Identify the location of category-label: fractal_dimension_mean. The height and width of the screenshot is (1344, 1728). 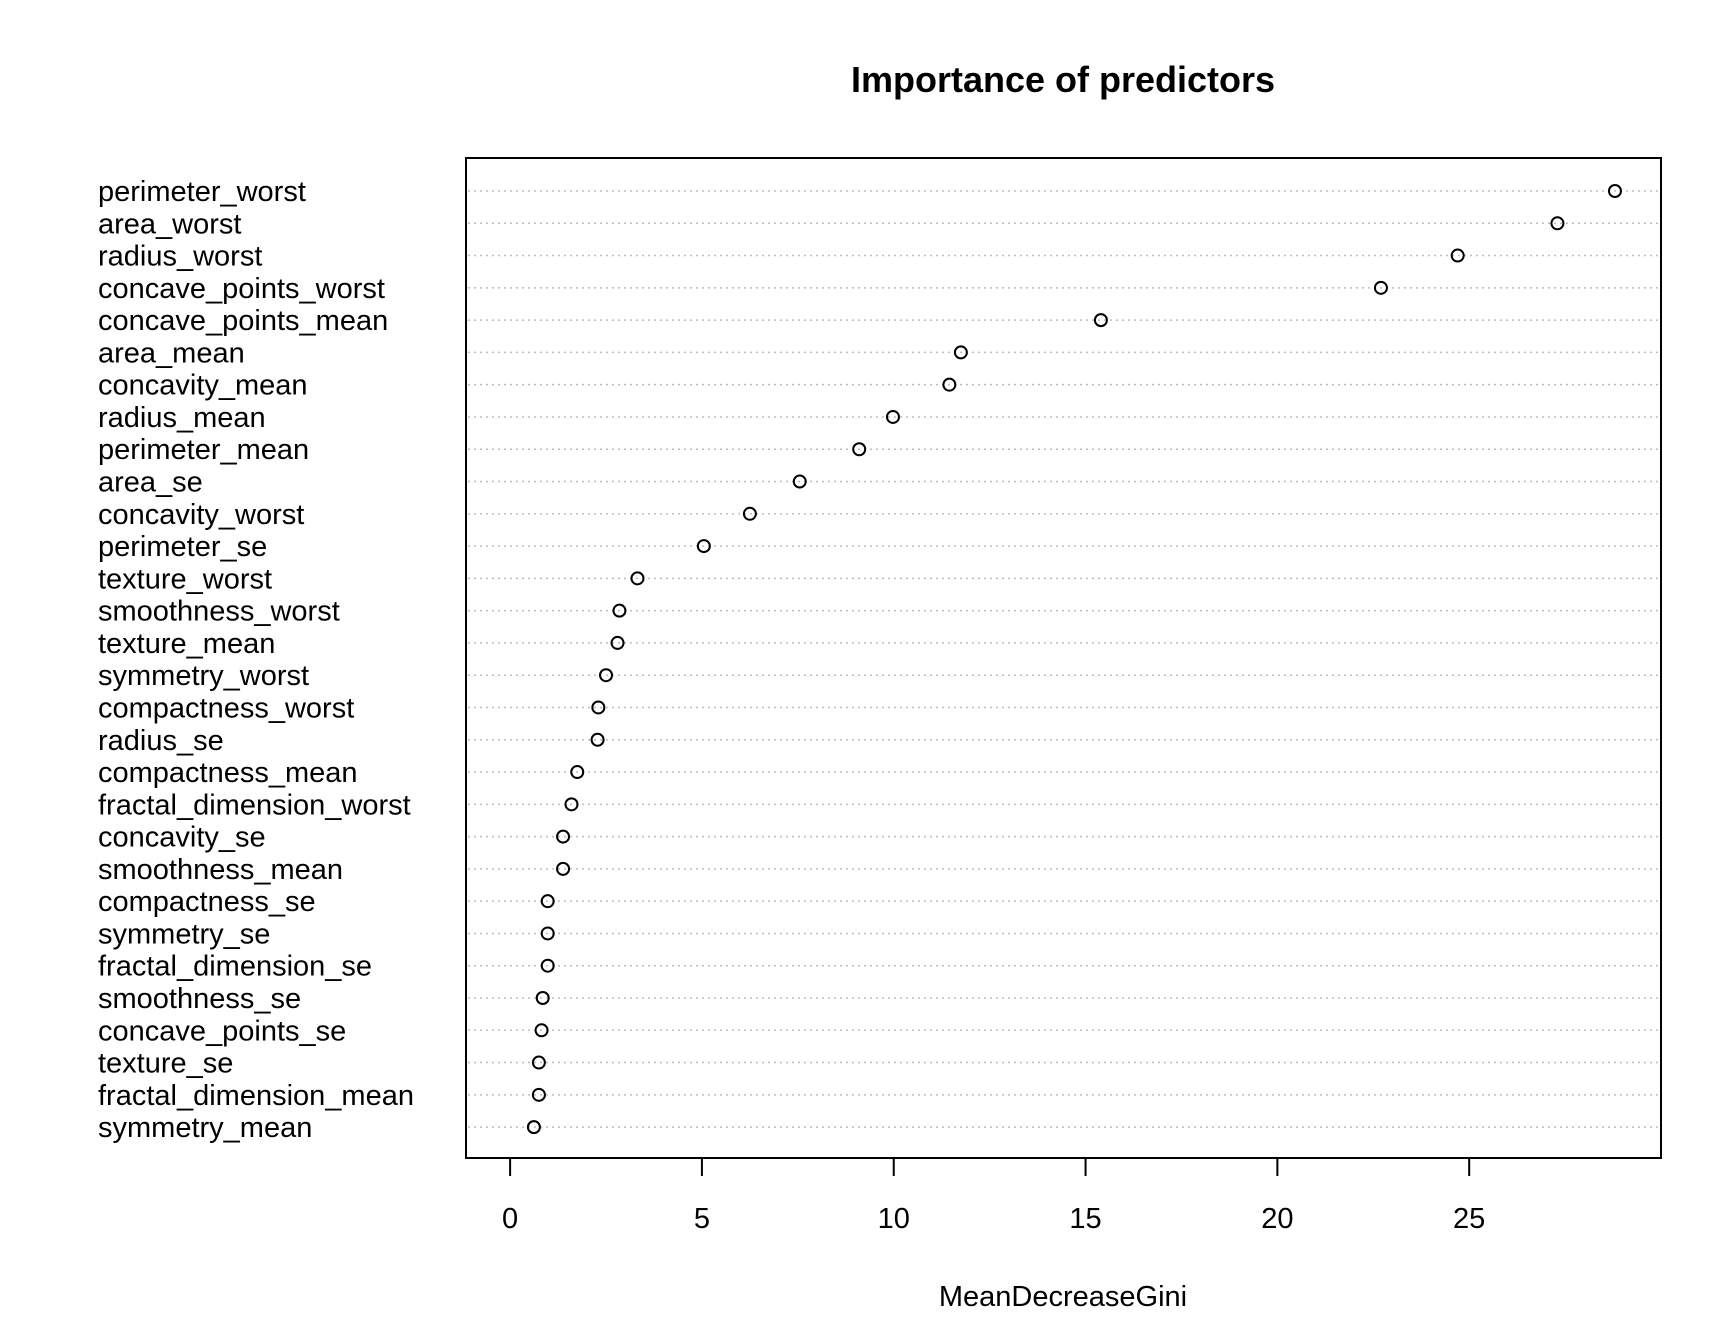
(256, 1096).